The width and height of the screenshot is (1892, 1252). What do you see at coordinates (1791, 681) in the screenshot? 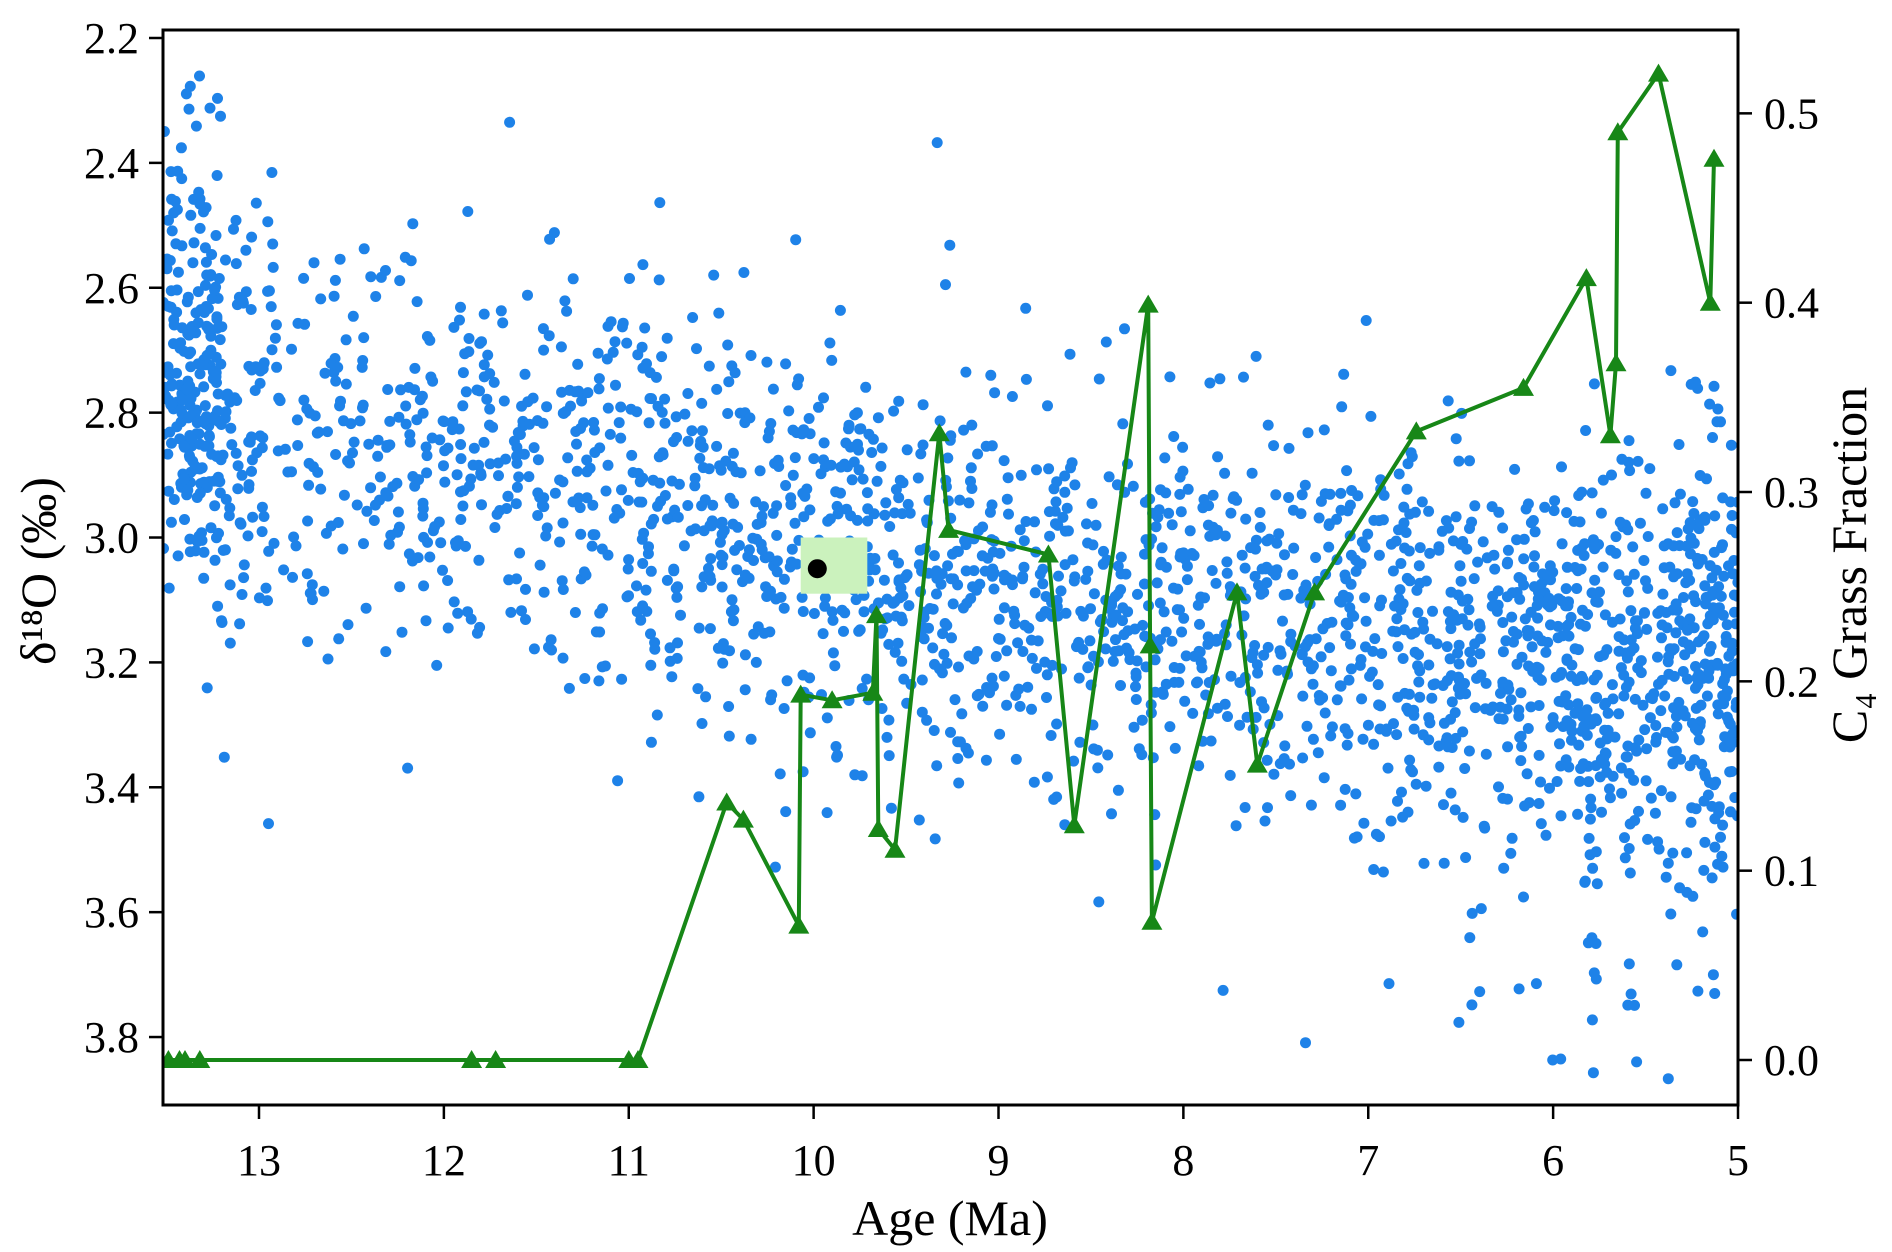
I see `y-right-tick-label: 0.2` at bounding box center [1791, 681].